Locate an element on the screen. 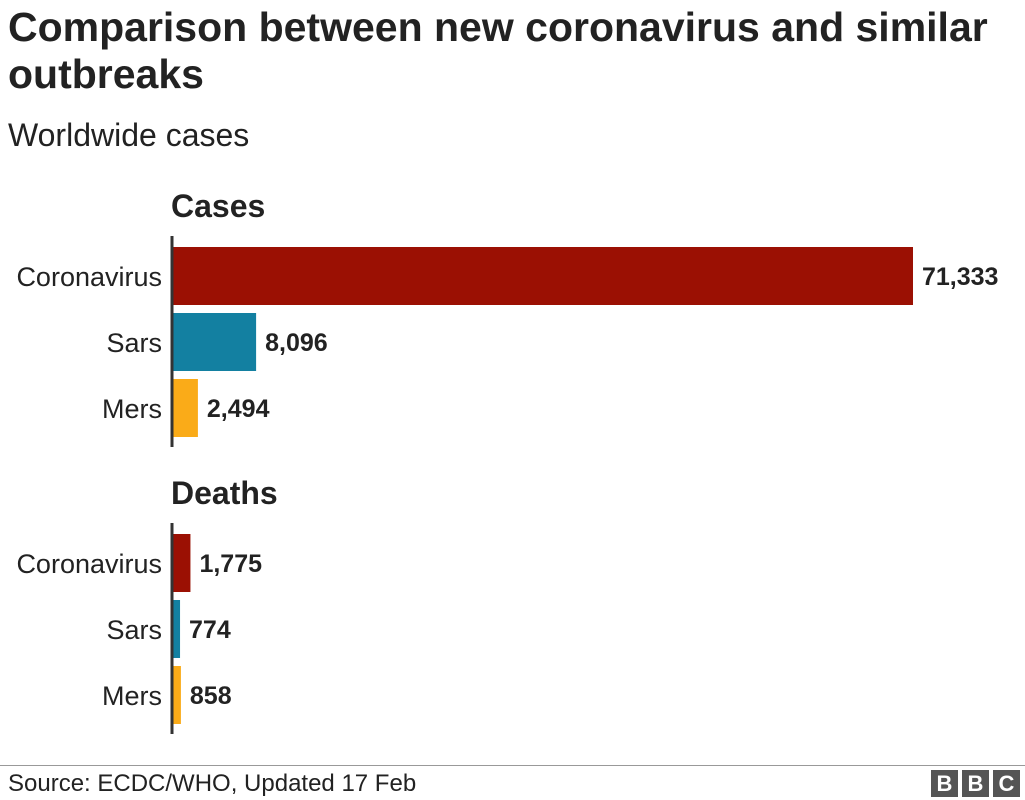 This screenshot has height=800, width=1025. deaths-category-label-sars: Sars is located at coordinates (134, 630).